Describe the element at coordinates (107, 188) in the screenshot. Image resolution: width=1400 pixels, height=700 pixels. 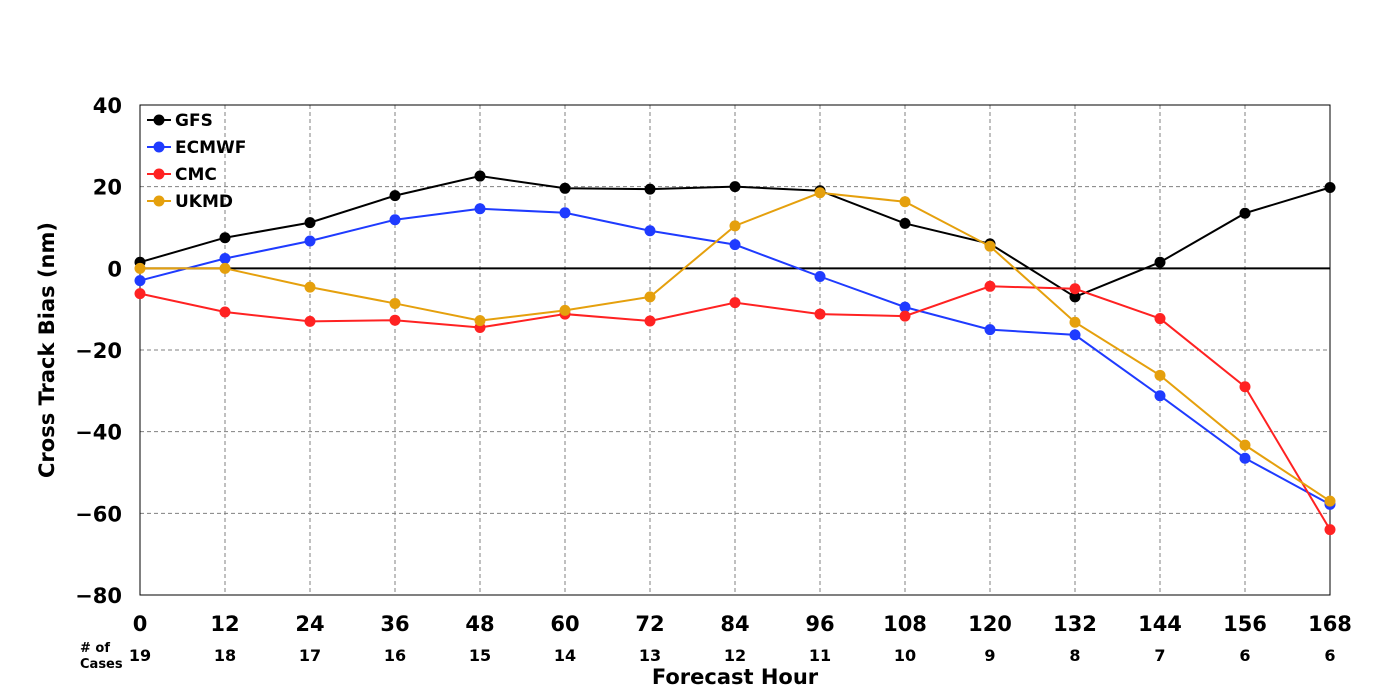
I see `y-tick-label: 20` at that location.